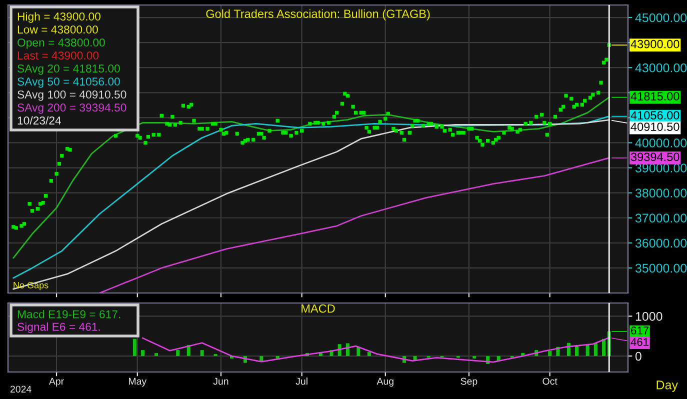  Describe the element at coordinates (220, 381) in the screenshot. I see `x-tick-label: Jun` at that location.